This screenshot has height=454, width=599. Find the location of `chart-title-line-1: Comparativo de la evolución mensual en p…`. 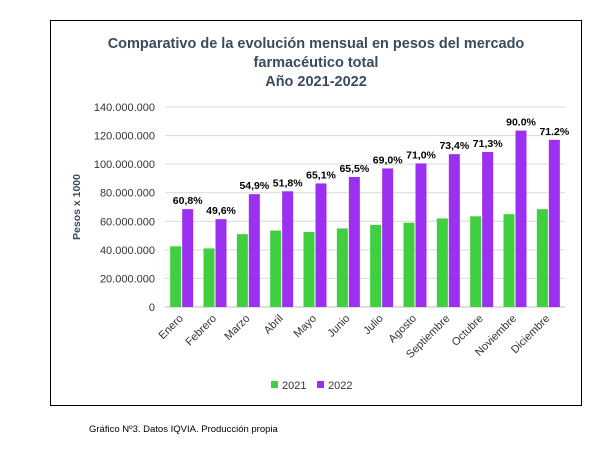

chart-title-line-1: Comparativo de la evolución mensual en p… is located at coordinates (316, 44).